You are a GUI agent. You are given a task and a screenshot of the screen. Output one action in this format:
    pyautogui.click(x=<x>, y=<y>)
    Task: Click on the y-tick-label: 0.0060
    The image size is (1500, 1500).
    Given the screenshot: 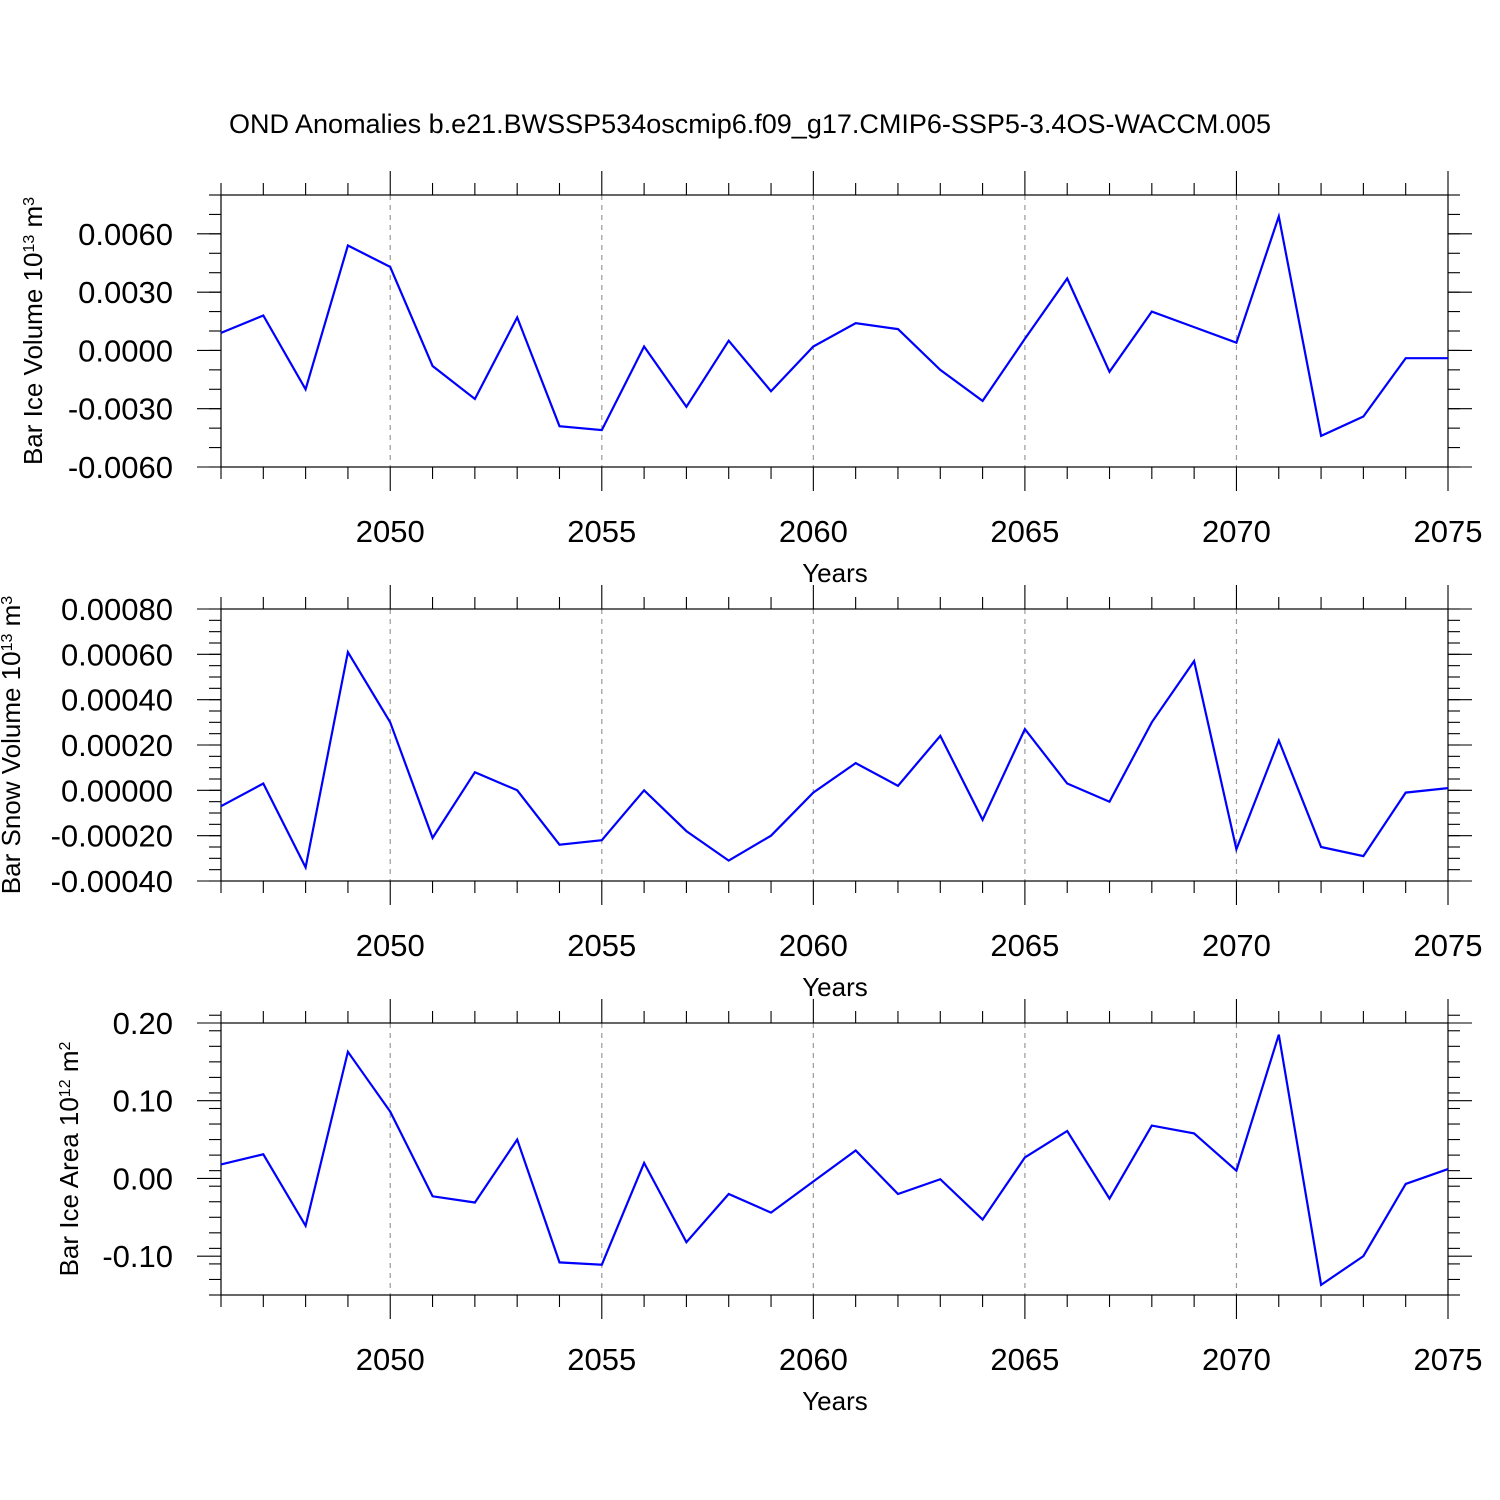 What is the action you would take?
    pyautogui.click(x=125, y=234)
    